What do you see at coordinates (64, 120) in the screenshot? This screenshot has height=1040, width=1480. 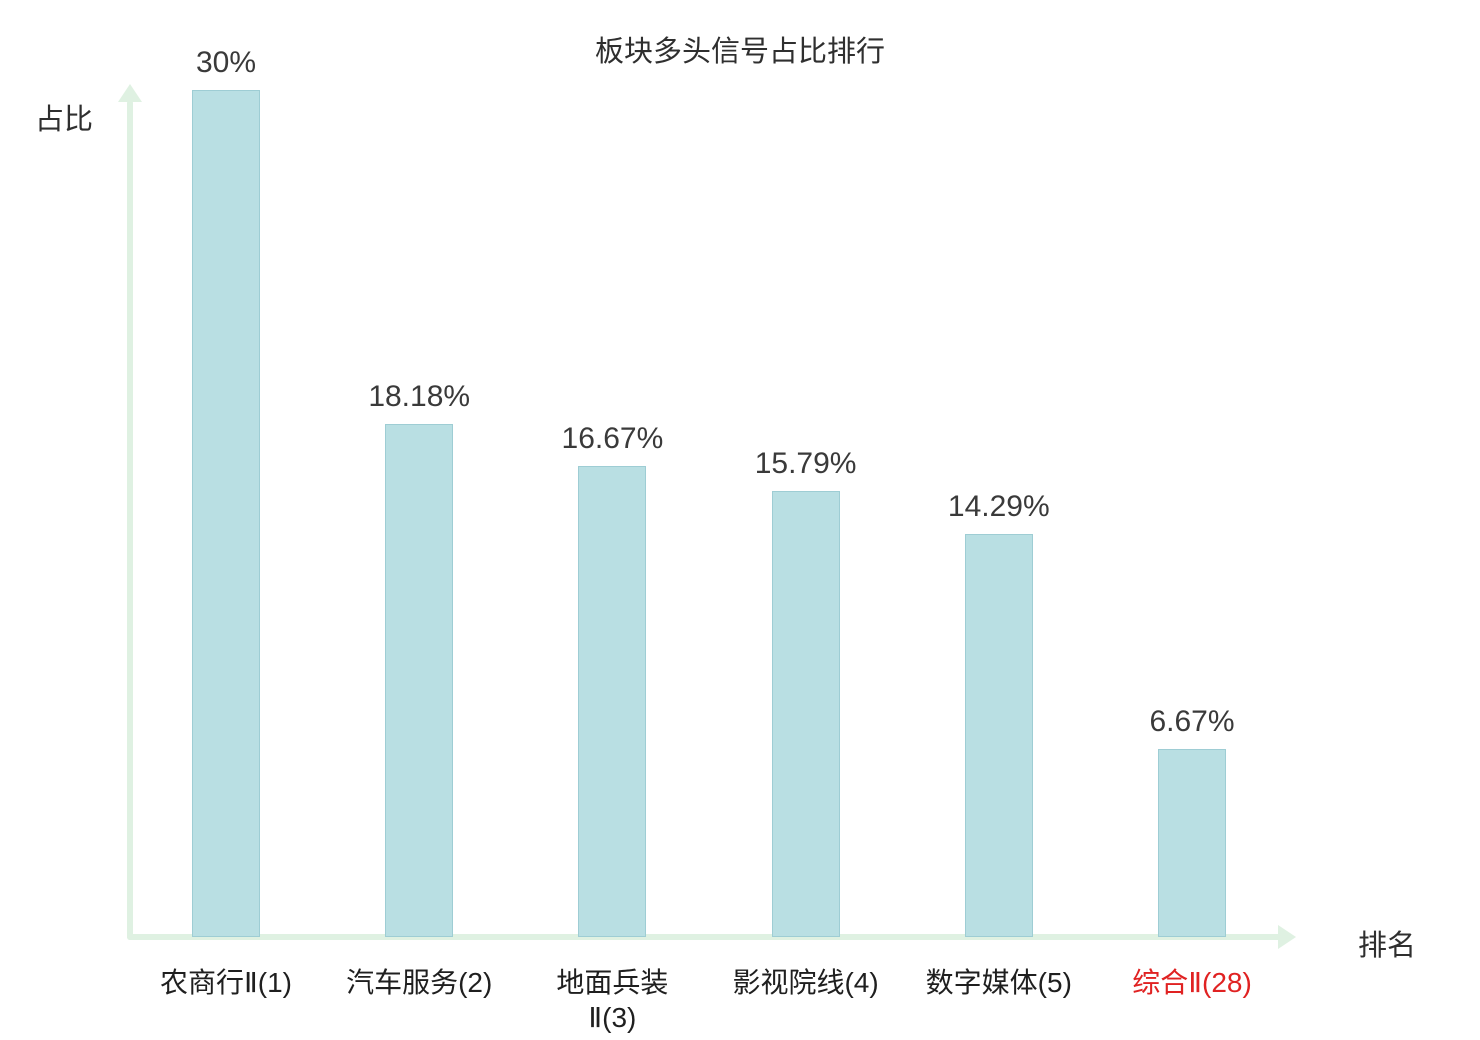 I see `y-axis-label: 占比` at bounding box center [64, 120].